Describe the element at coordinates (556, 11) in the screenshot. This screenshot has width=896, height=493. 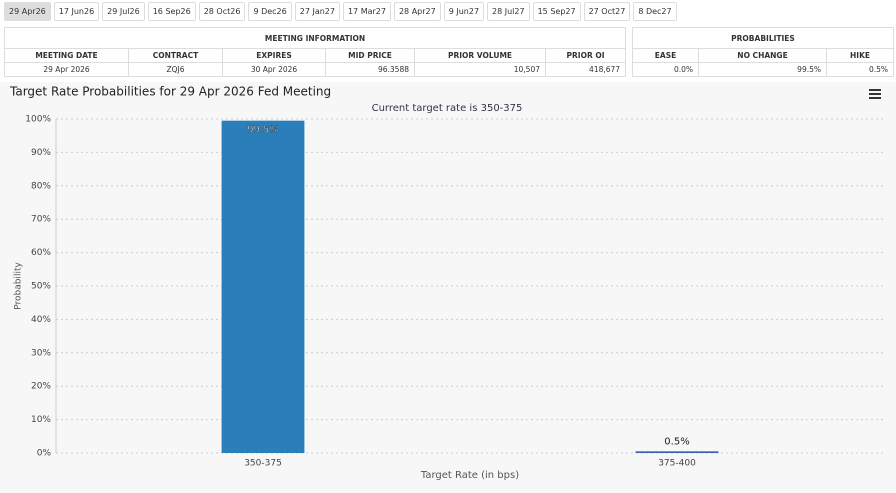
I see `tab: 15 Sep27` at that location.